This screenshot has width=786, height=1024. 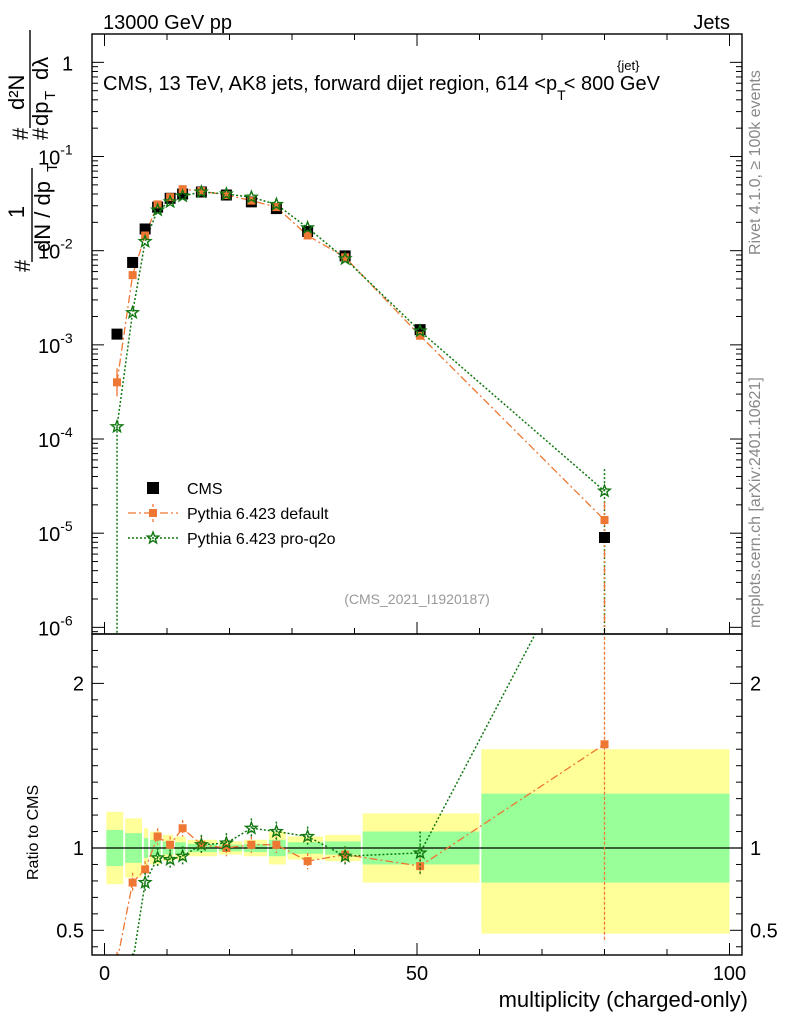 I want to click on y-axis-label-main: # 1 dN / dp T # # d²N dp T dλ, so click(x=32, y=151).